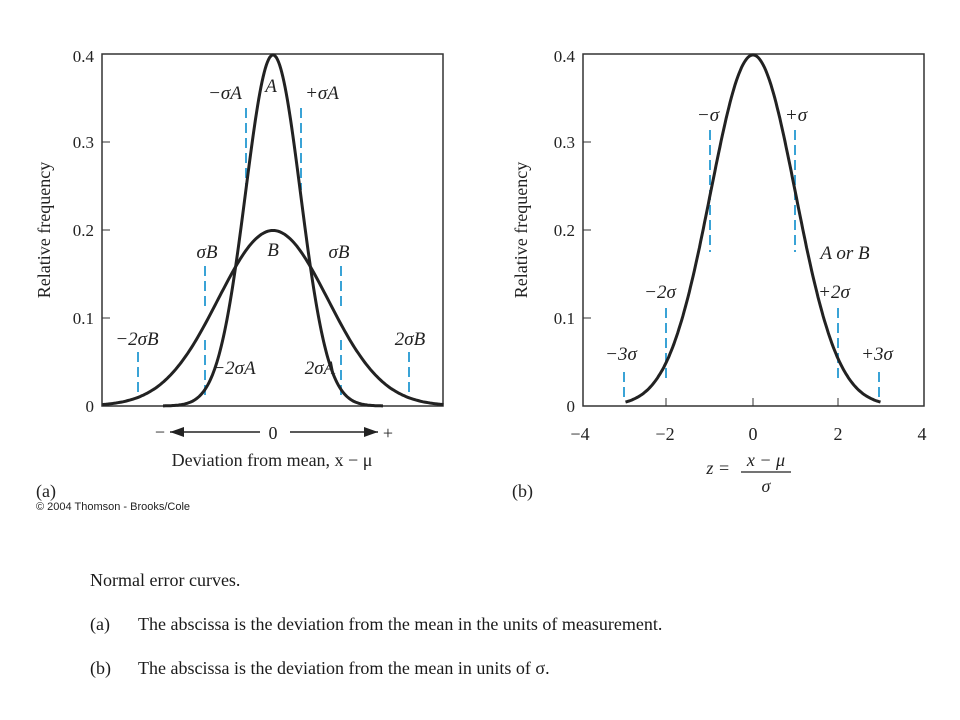 This screenshot has width=960, height=720. What do you see at coordinates (273, 250) in the screenshot?
I see `a-label-B: B` at bounding box center [273, 250].